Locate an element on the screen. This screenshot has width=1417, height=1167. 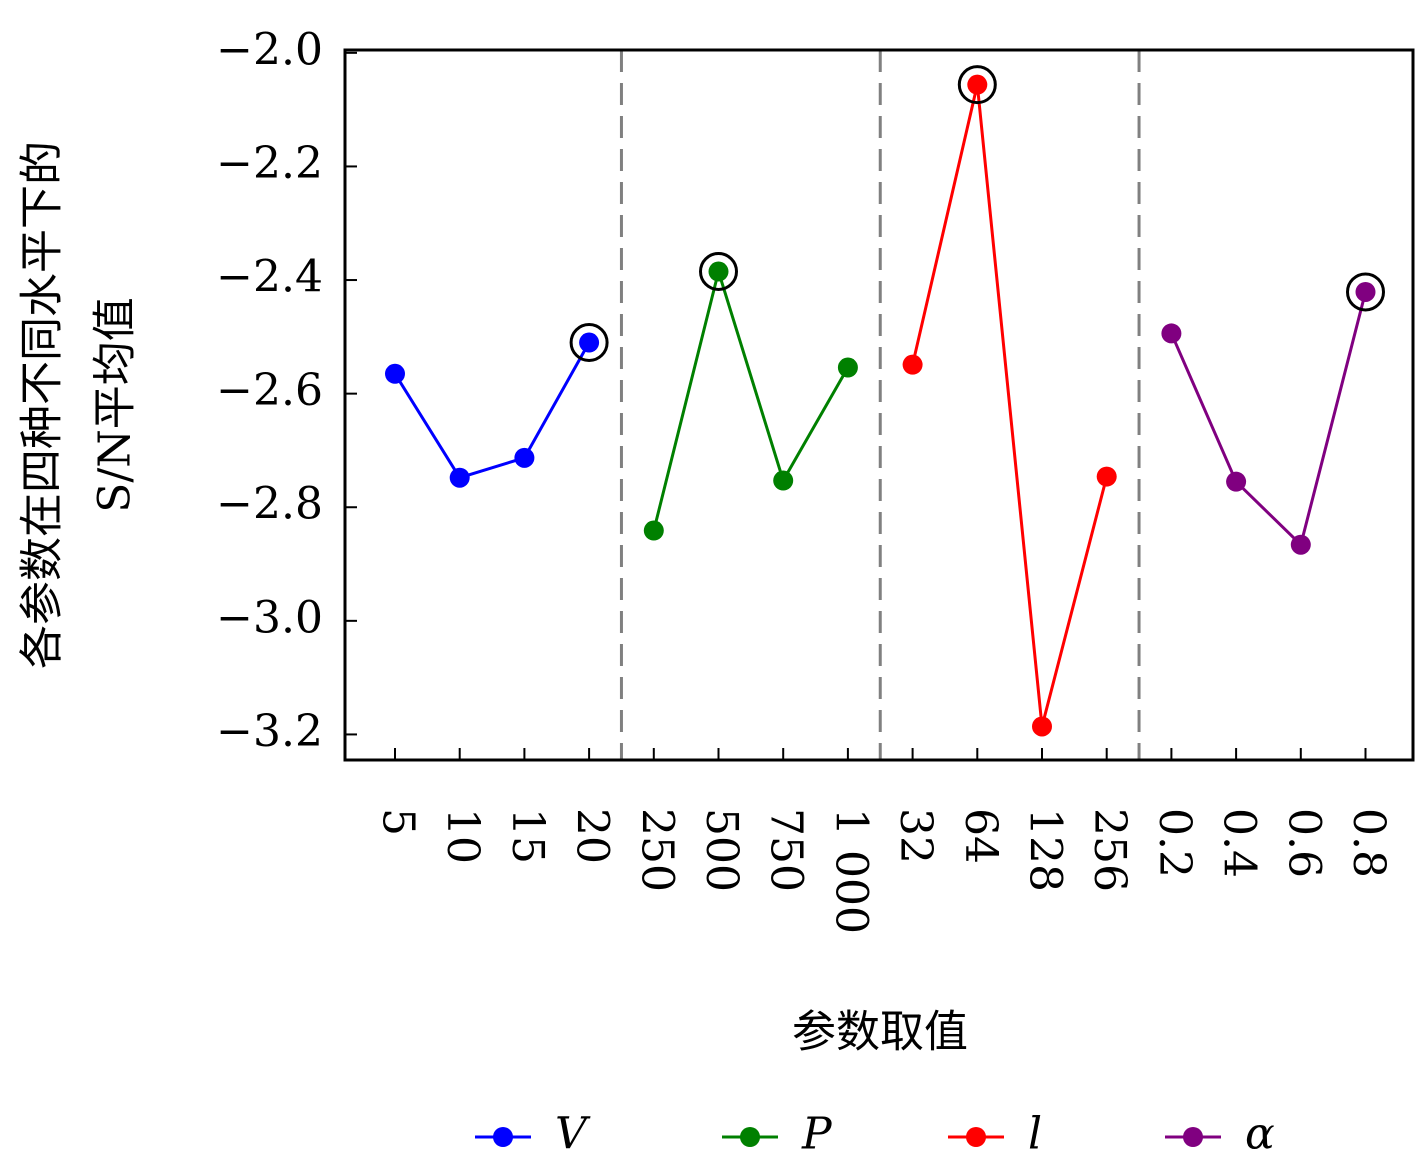
legend-item: V is located at coordinates (533, 1134).